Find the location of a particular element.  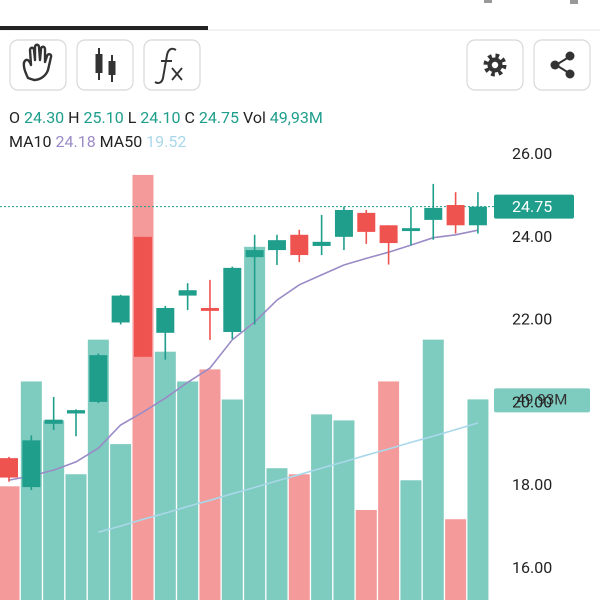

legend-value: 24.75 is located at coordinates (219, 117).